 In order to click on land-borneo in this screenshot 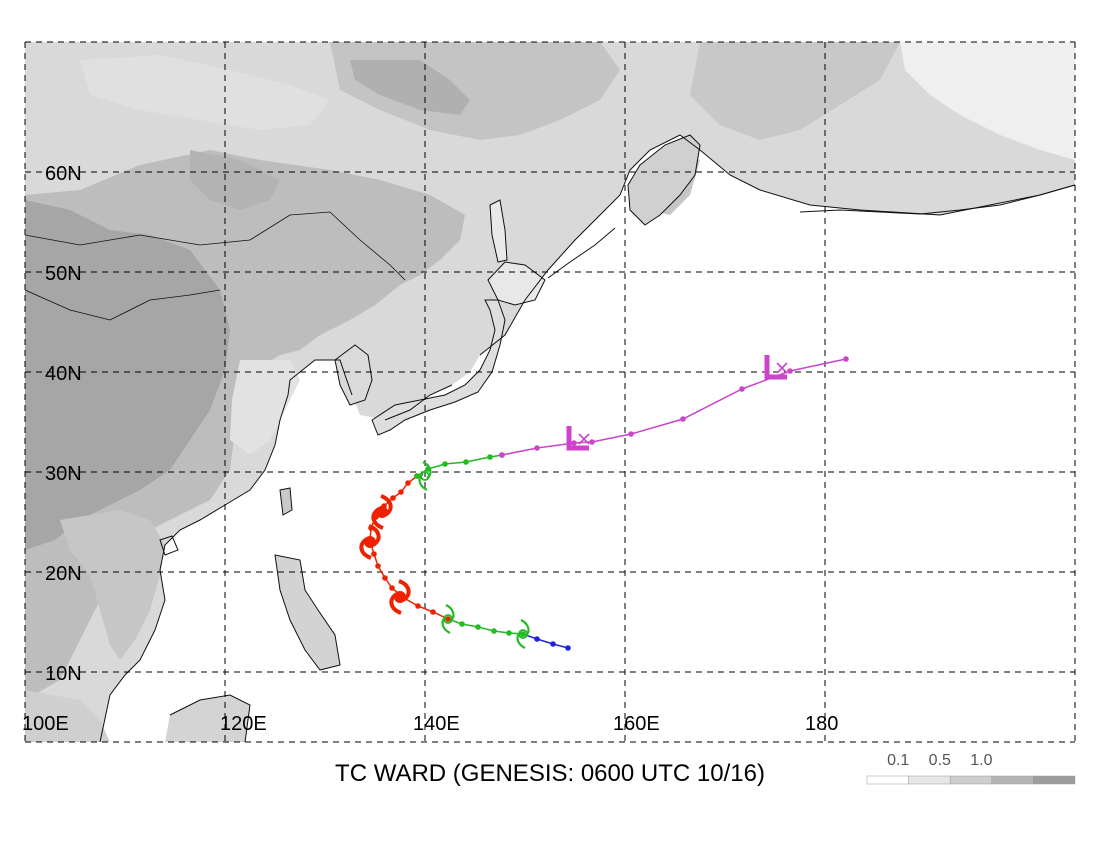, I will do `click(207, 718)`.